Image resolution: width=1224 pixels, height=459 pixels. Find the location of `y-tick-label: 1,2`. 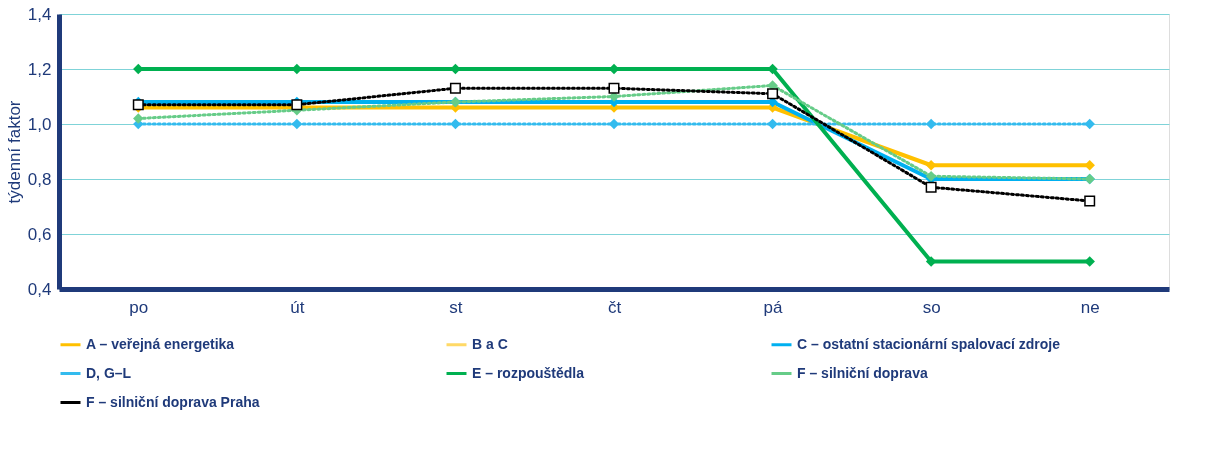

y-tick-label: 1,2 is located at coordinates (39, 69).